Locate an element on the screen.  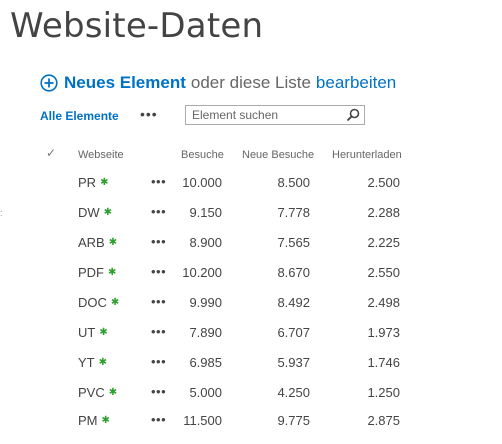
edit-list-link: bearbeiten is located at coordinates (356, 82).